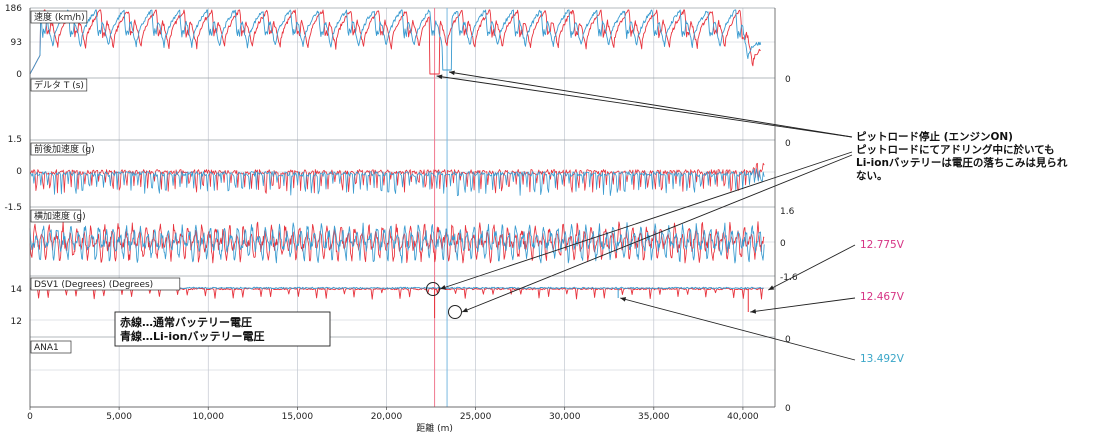 The width and height of the screenshot is (1113, 437). Describe the element at coordinates (397, 182) in the screenshot. I see `longg-trace-blue` at that location.